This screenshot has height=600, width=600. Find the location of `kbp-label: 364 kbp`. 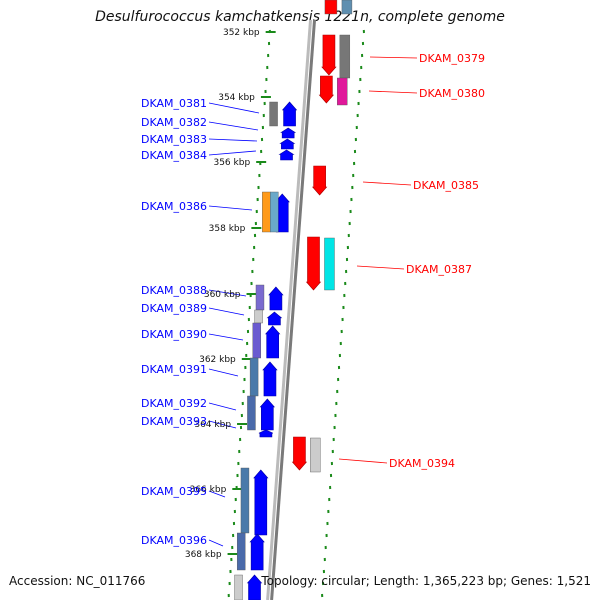

kbp-label: 364 kbp is located at coordinates (212, 425).